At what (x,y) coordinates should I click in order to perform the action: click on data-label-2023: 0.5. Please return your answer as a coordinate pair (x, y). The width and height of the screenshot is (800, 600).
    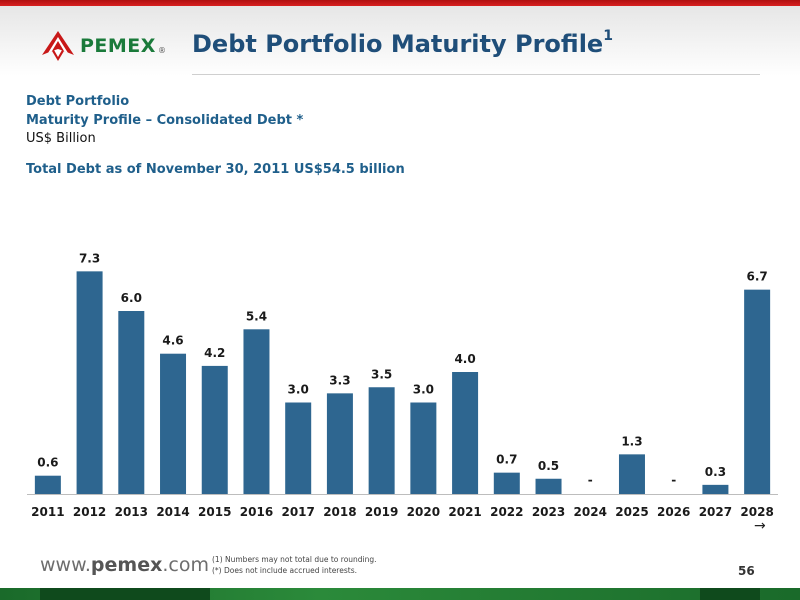
    Looking at the image, I should click on (548, 466).